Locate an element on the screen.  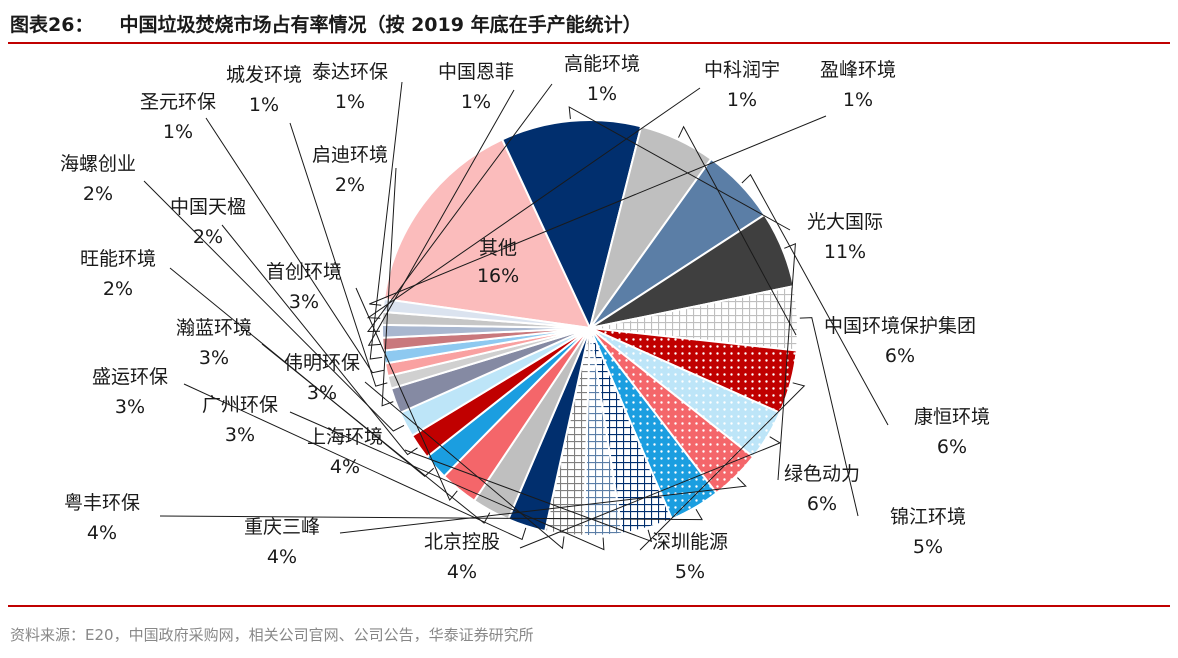
slice-label-16: 旺能环境 is located at coordinates (118, 259).